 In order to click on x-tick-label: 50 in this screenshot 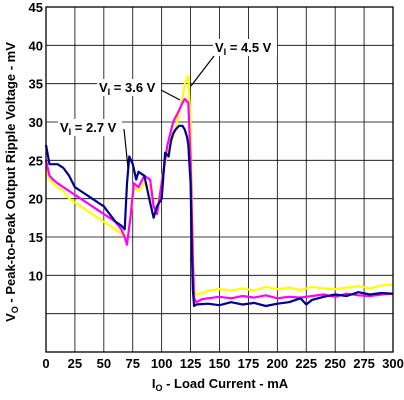, I will do `click(104, 363)`.